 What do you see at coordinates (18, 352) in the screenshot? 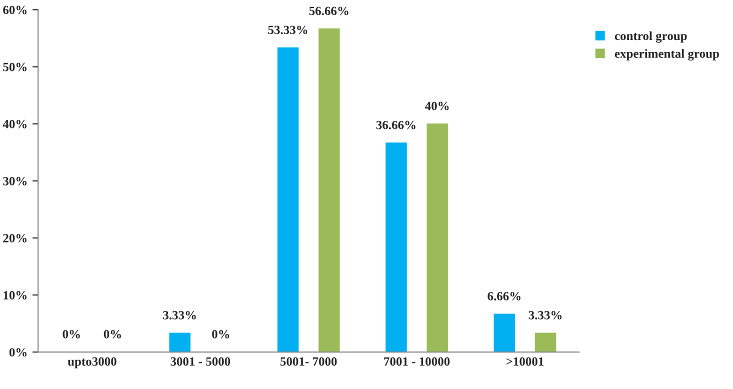
I see `y-tick-label: 0%` at bounding box center [18, 352].